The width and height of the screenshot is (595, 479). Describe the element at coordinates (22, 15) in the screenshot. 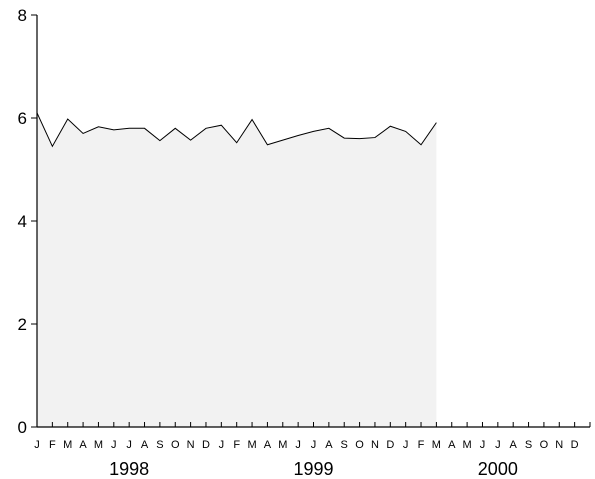

I see `y-tick-label: 8` at that location.